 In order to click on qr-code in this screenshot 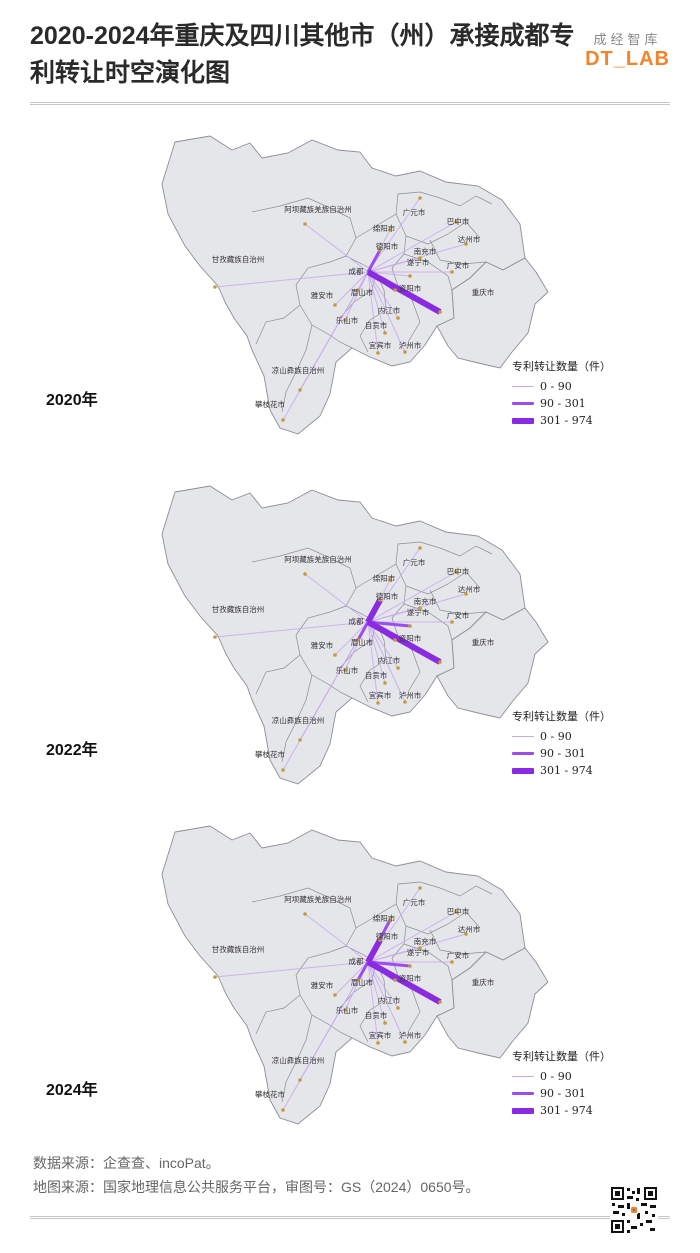, I will do `click(634, 1210)`.